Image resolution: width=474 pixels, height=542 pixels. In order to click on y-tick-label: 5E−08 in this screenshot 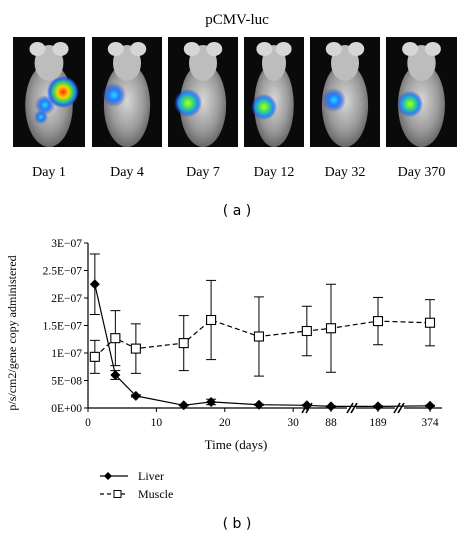, I will do `click(66, 382)`.